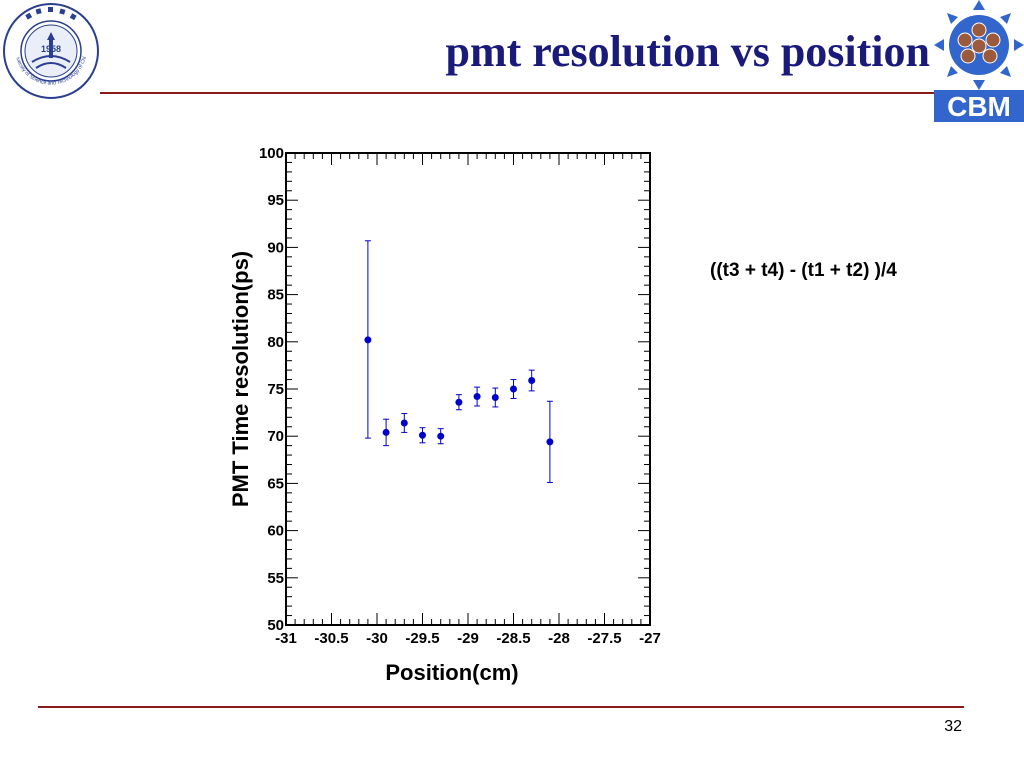 The width and height of the screenshot is (1024, 768). I want to click on y-tick-labels: 50 55 60 65 70 75 80 85 90 95 100, so click(271, 389).